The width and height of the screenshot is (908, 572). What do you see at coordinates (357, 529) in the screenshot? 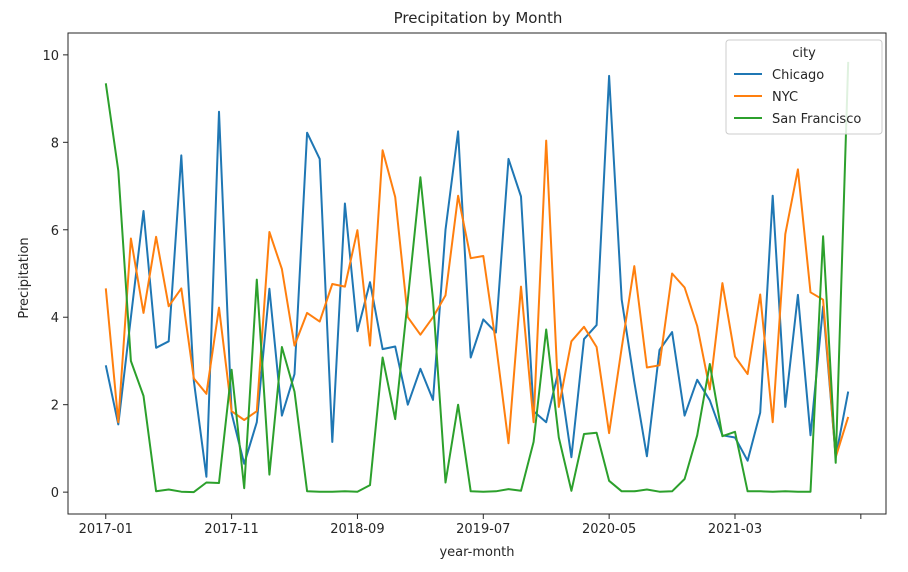
I see `x-tick-label: 2018-09` at bounding box center [357, 529].